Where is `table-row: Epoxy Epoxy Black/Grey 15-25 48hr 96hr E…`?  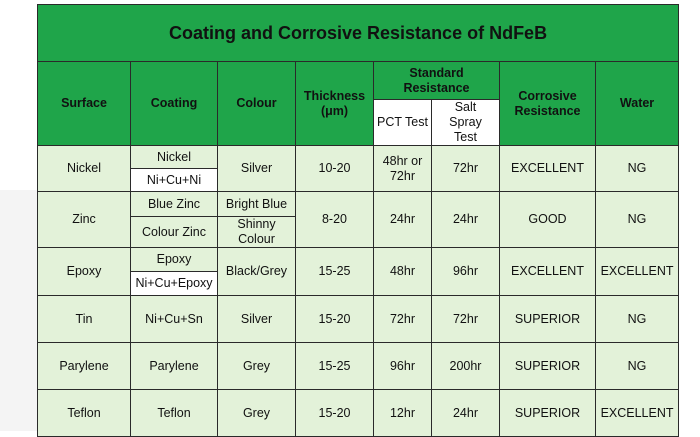 table-row: Epoxy Epoxy Black/Grey 15-25 48hr 96hr E… is located at coordinates (358, 271).